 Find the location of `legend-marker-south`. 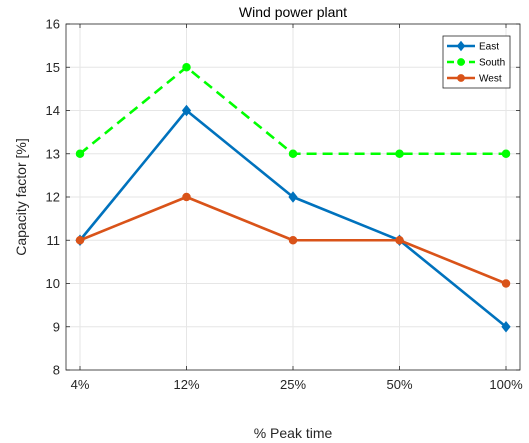

legend-marker-south is located at coordinates (461, 62).